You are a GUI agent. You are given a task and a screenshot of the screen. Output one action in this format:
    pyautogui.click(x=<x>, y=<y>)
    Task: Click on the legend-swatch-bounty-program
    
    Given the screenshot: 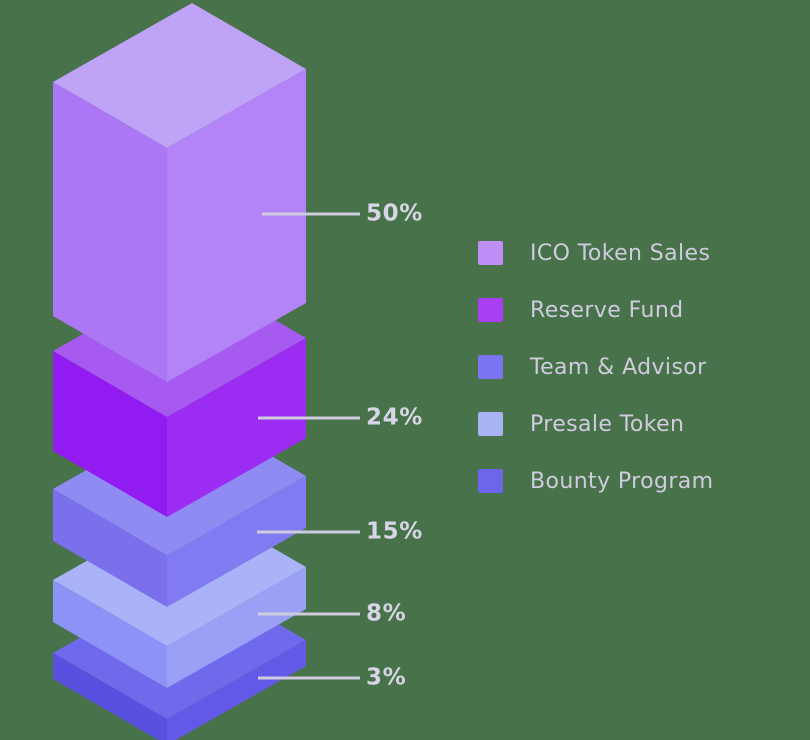 What is the action you would take?
    pyautogui.click(x=490, y=481)
    